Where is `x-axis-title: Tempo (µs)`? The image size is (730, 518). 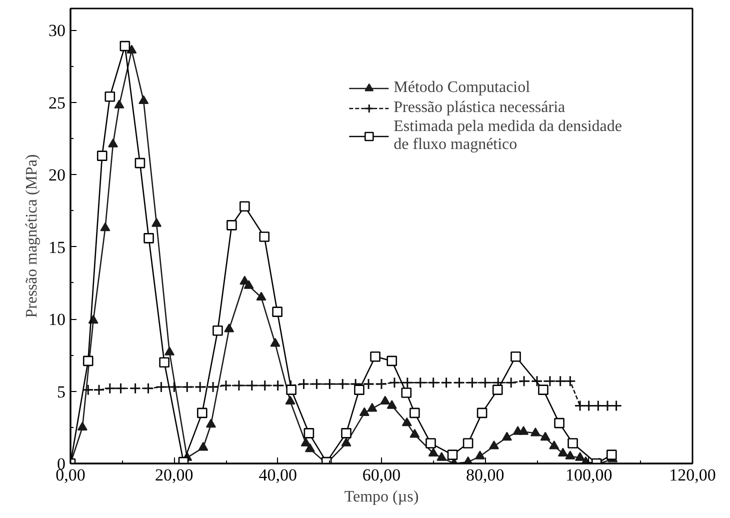
x-axis-title: Tempo (µs) is located at coordinates (381, 497).